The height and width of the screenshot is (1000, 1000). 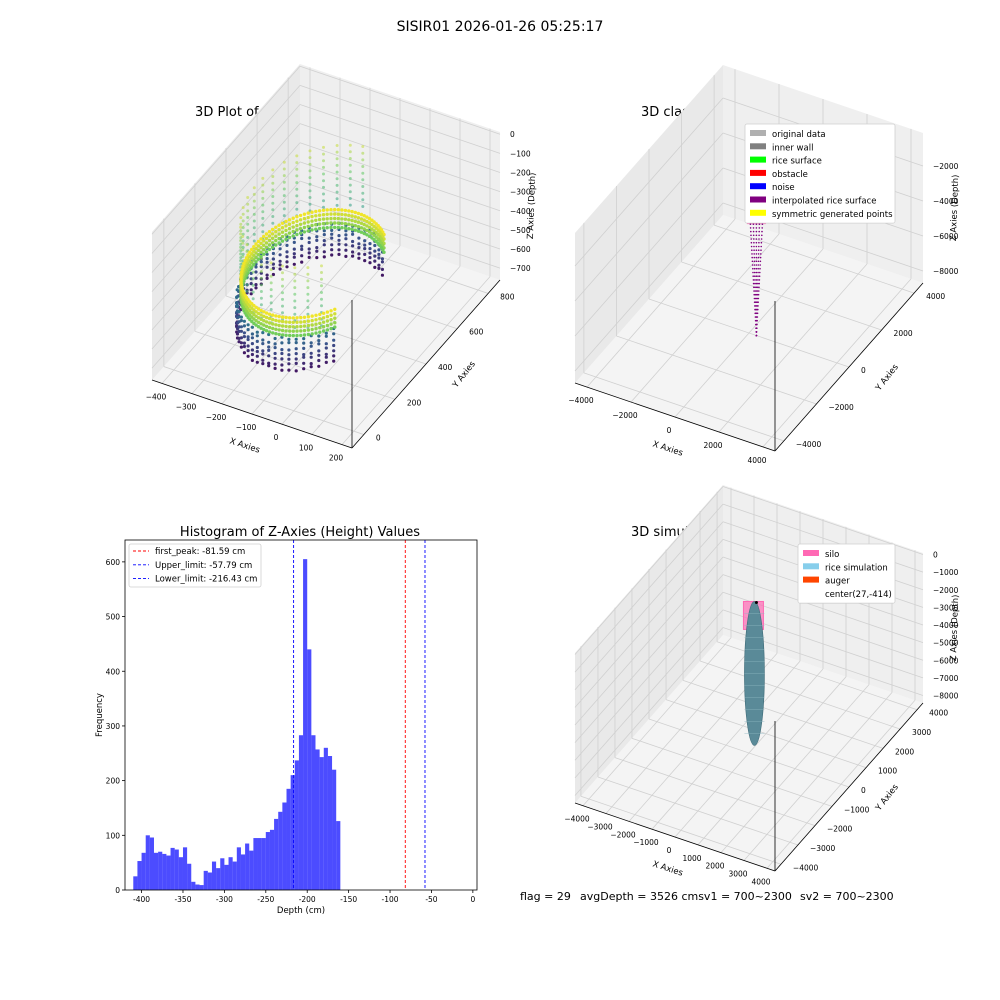 What do you see at coordinates (520, 268) in the screenshot?
I see `z-tick-label: −700` at bounding box center [520, 268].